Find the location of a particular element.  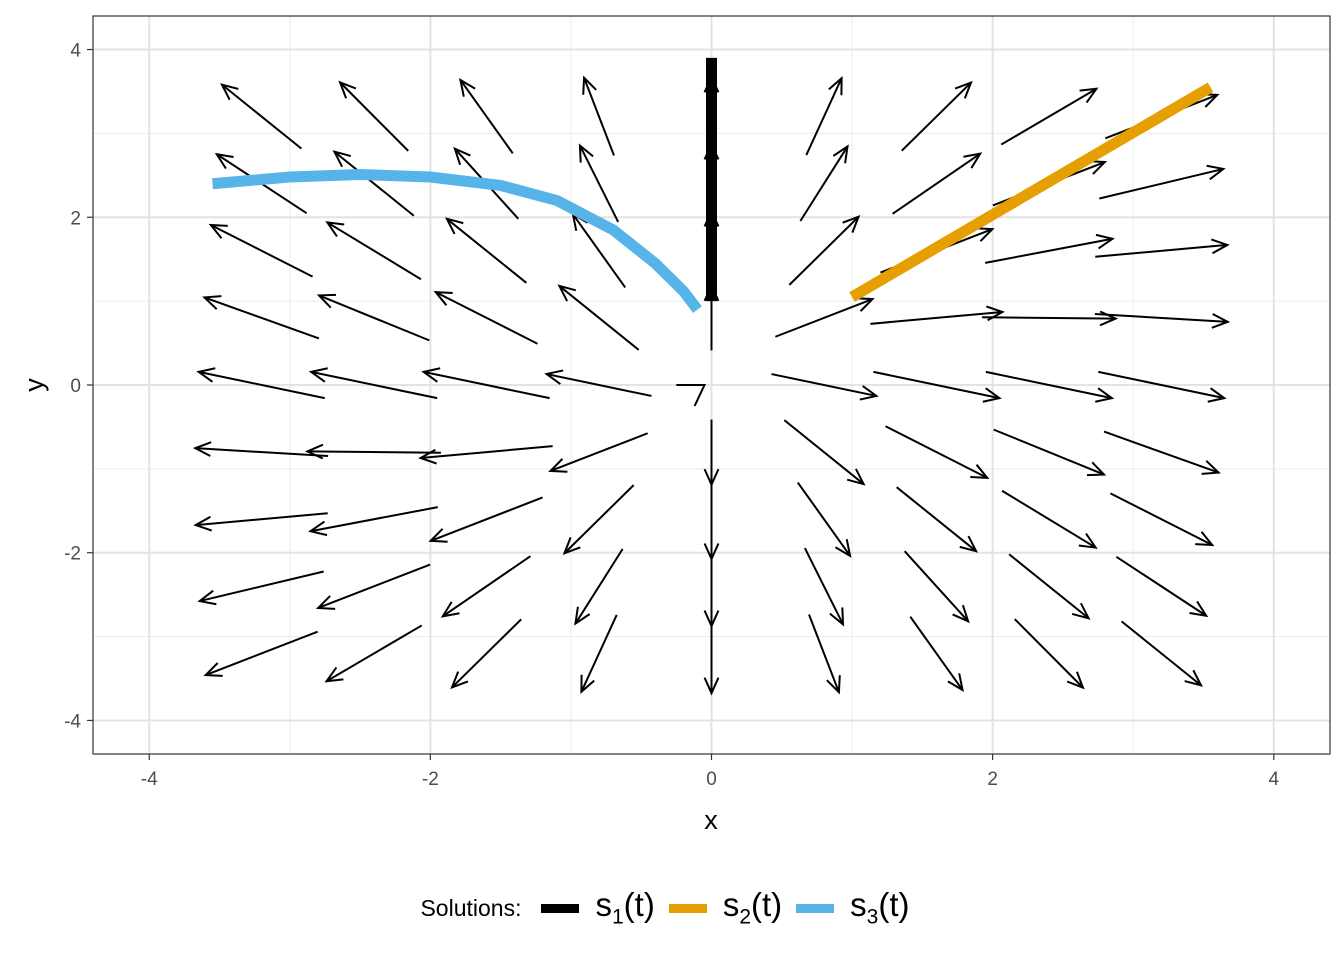

x-tick-label: 0 is located at coordinates (711, 779).